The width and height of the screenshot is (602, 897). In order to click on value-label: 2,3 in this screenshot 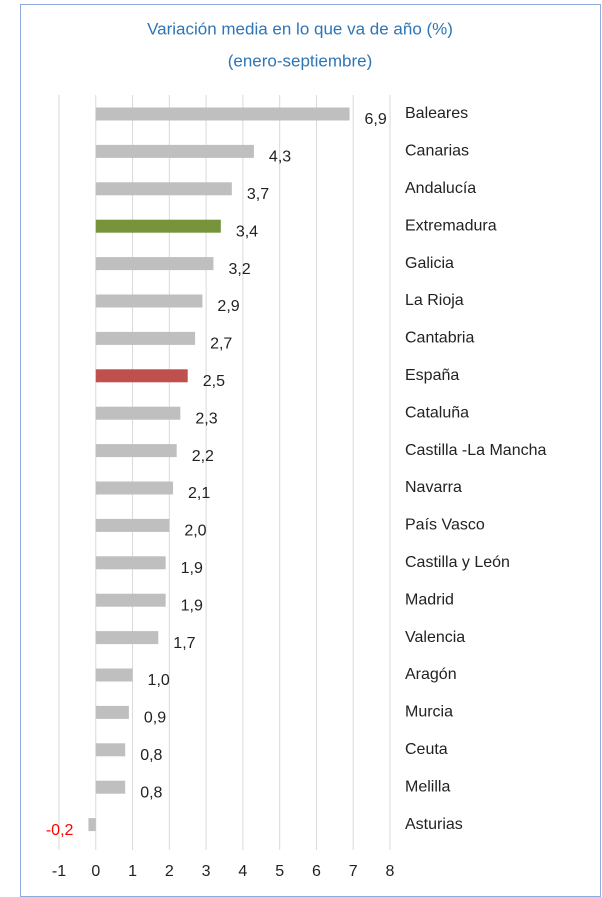, I will do `click(206, 418)`.